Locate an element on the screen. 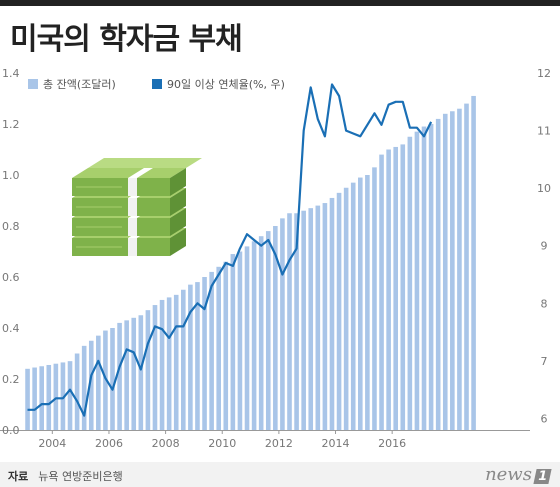 This screenshot has width=560, height=487. y-left-tick-label: 1.0 is located at coordinates (11, 175).